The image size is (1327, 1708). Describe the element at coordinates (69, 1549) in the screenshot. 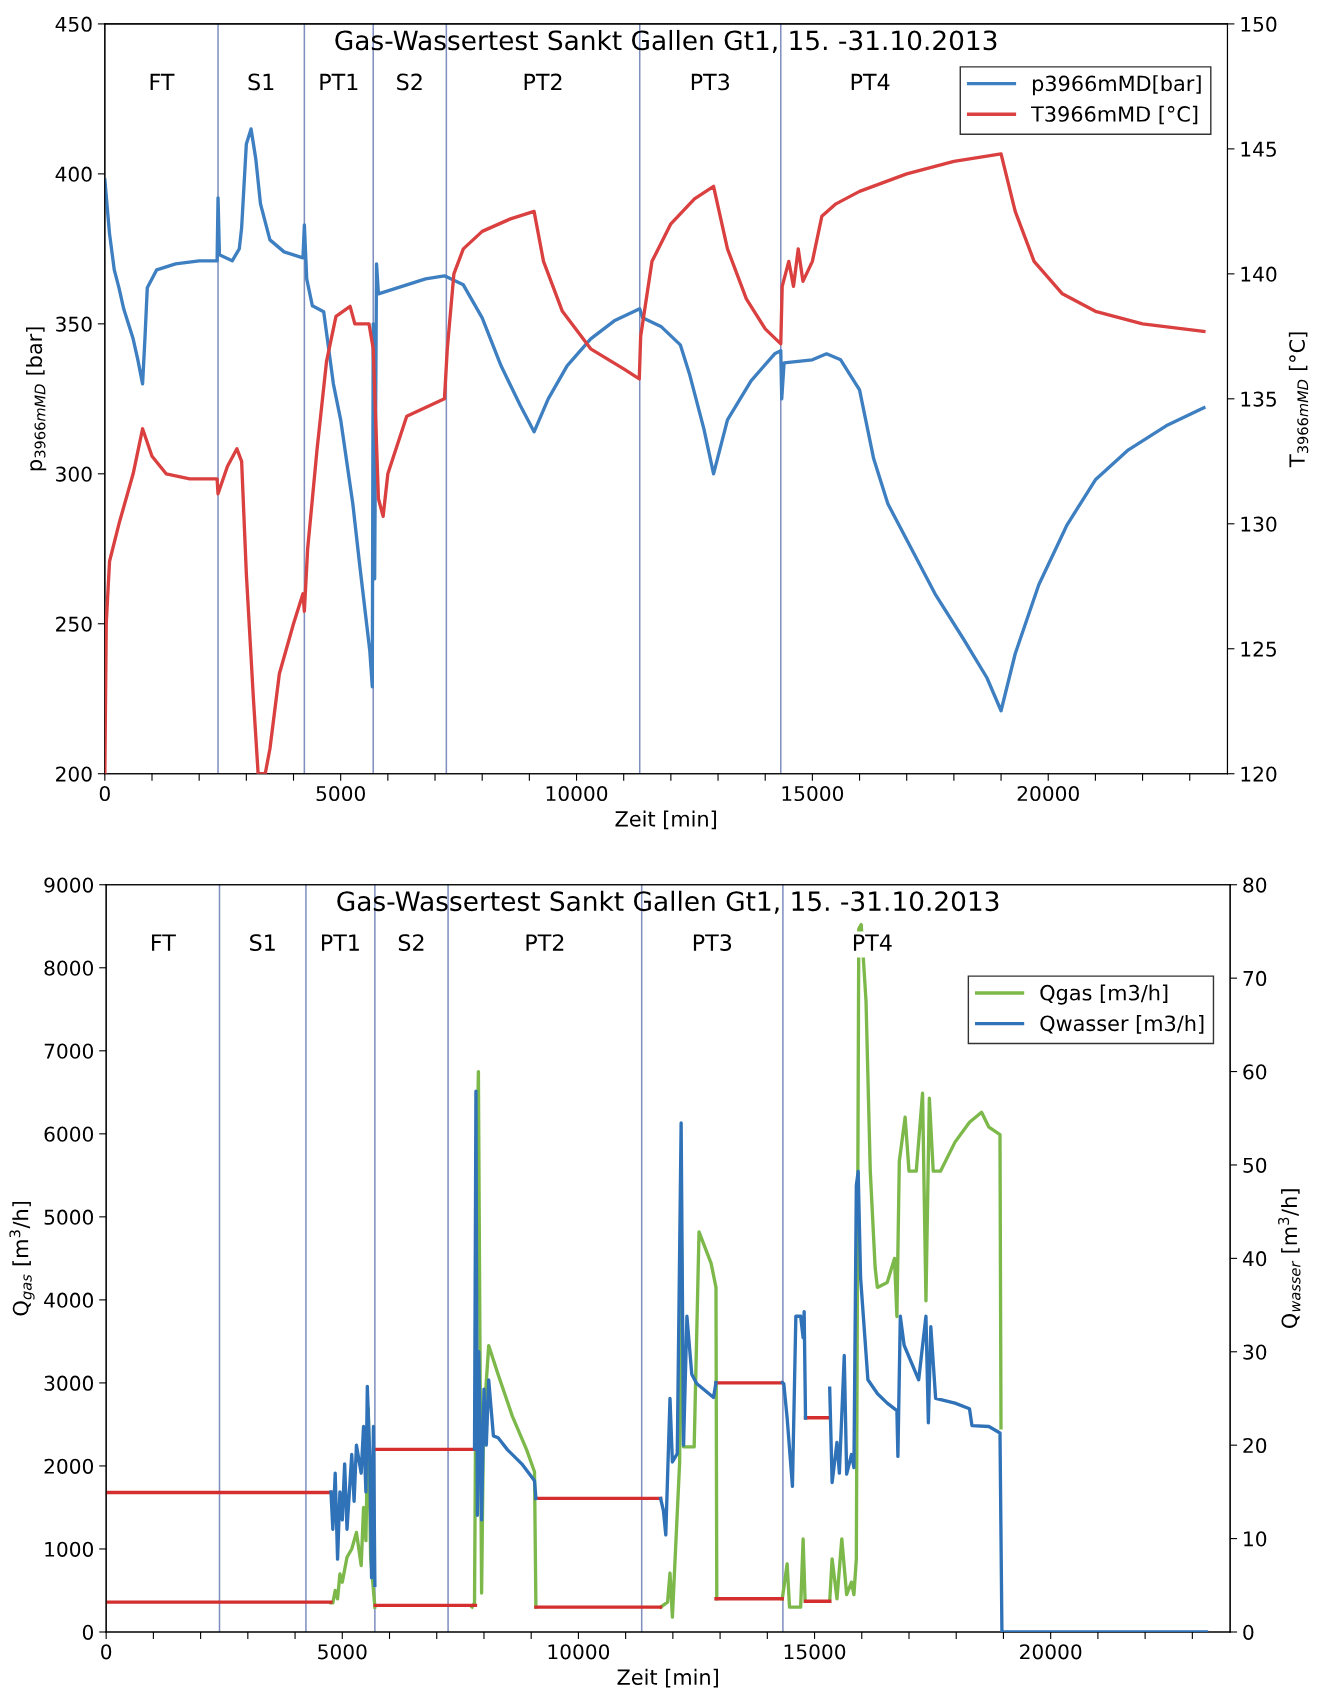

I see `y-tick-label: 1000` at that location.